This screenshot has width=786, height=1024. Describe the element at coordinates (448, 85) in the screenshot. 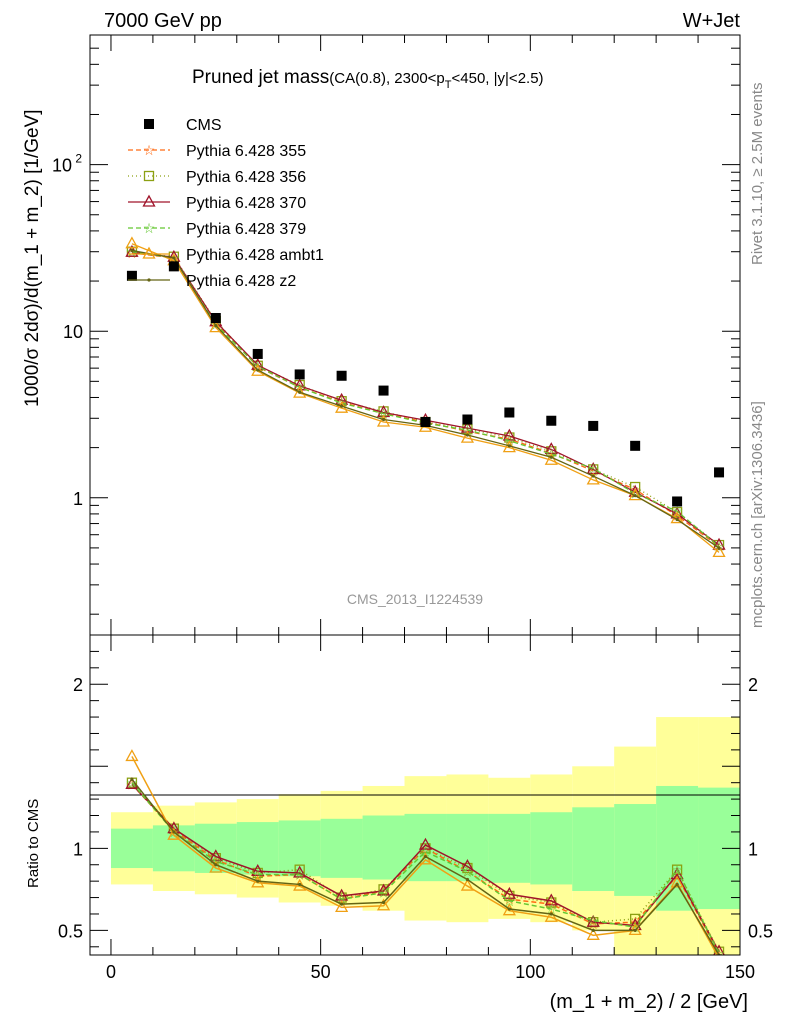

I see `chart-title-subscript: T` at that location.